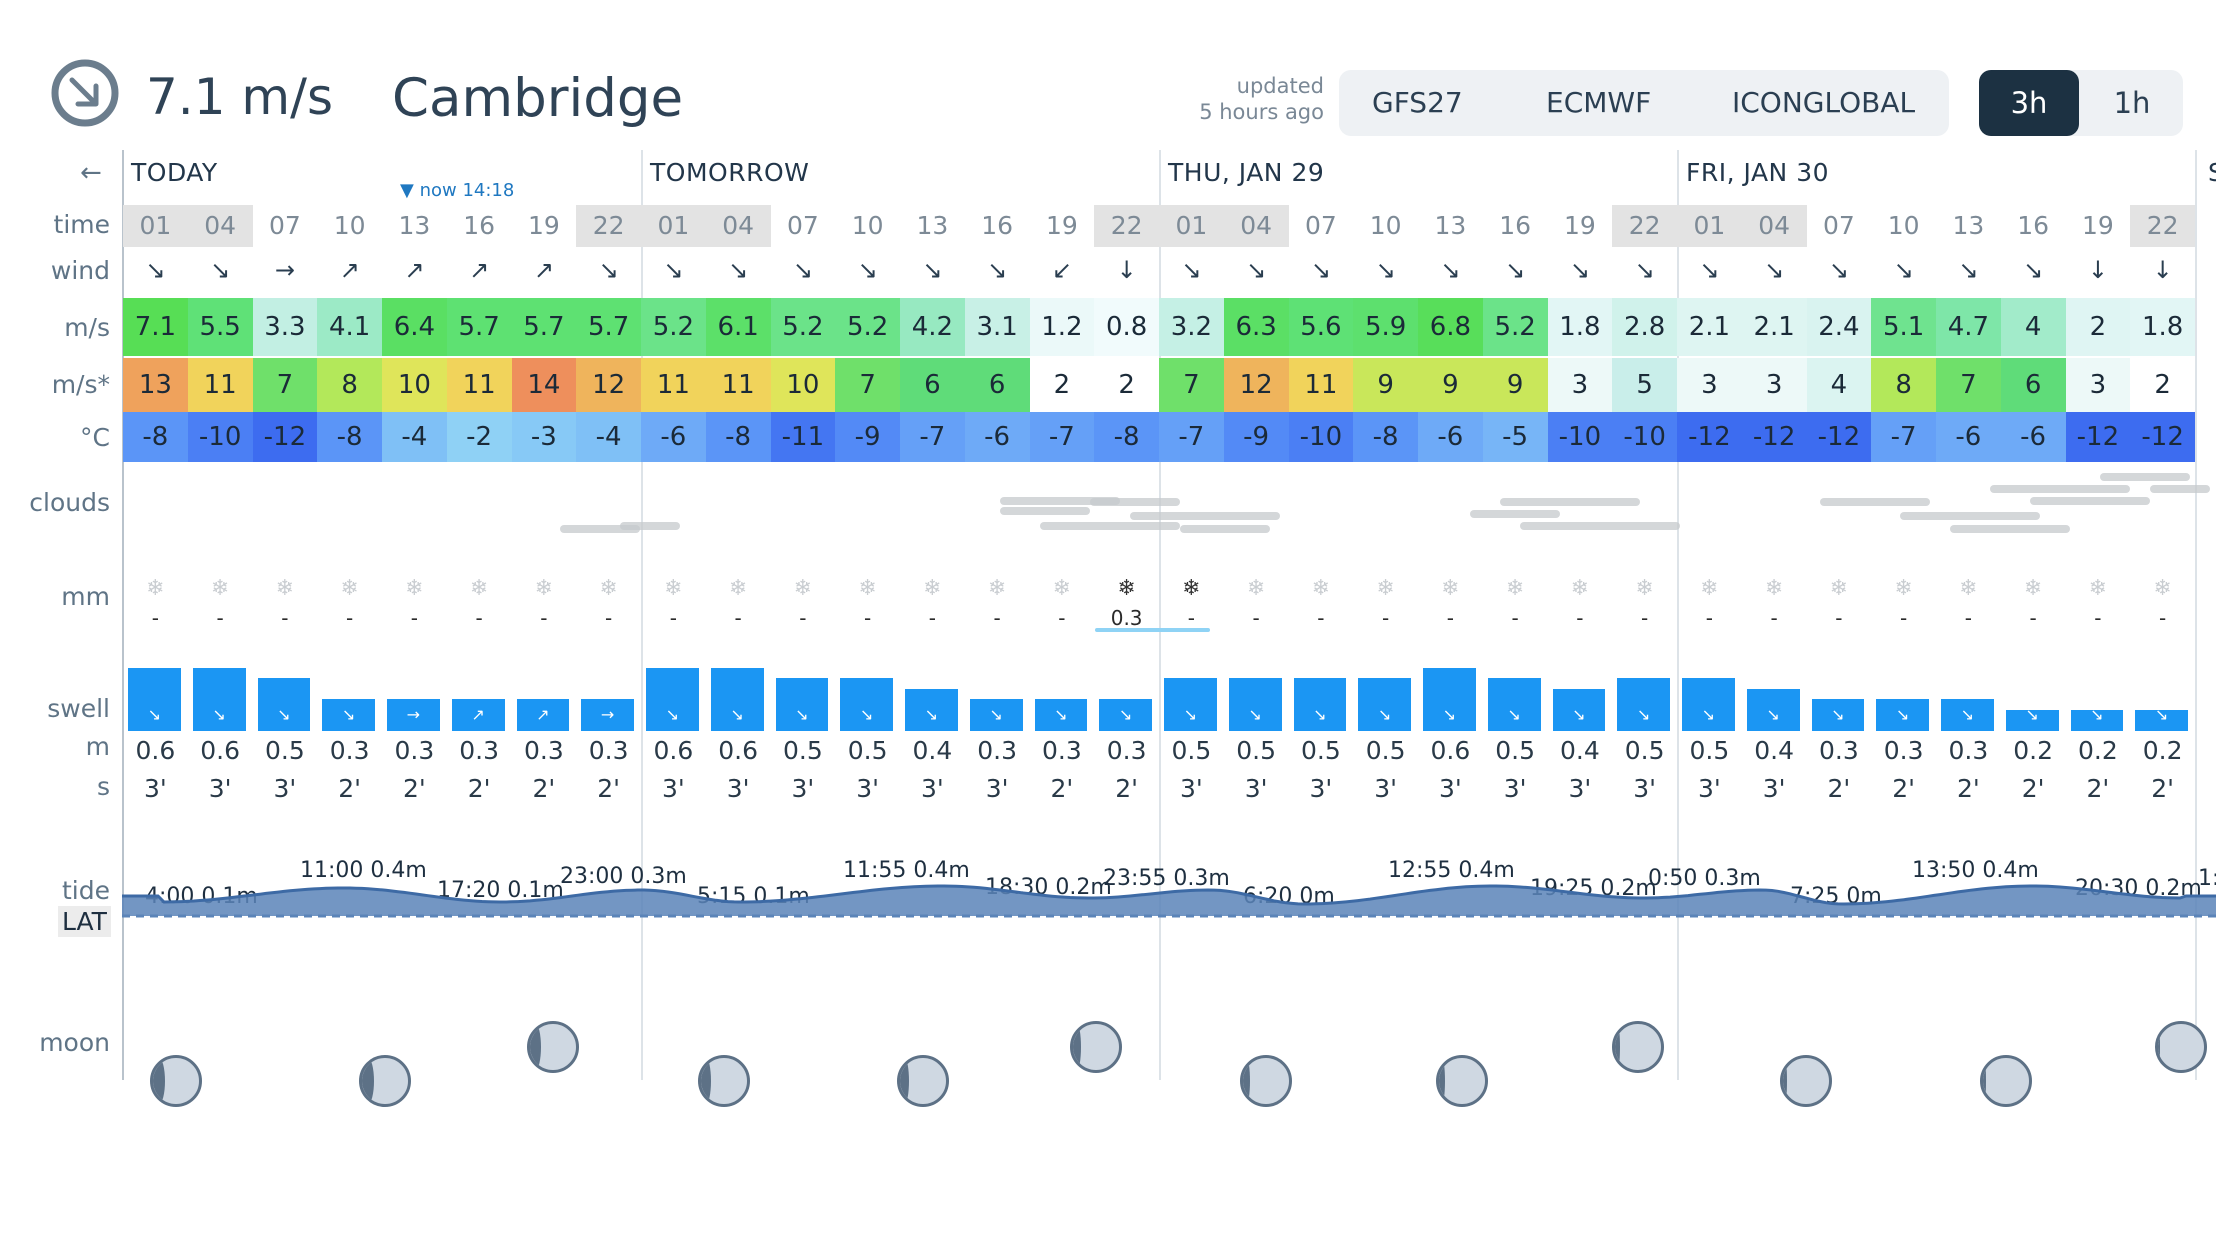 The width and height of the screenshot is (2216, 1252). What do you see at coordinates (608, 437) in the screenshot?
I see `temperature-cell: -4` at bounding box center [608, 437].